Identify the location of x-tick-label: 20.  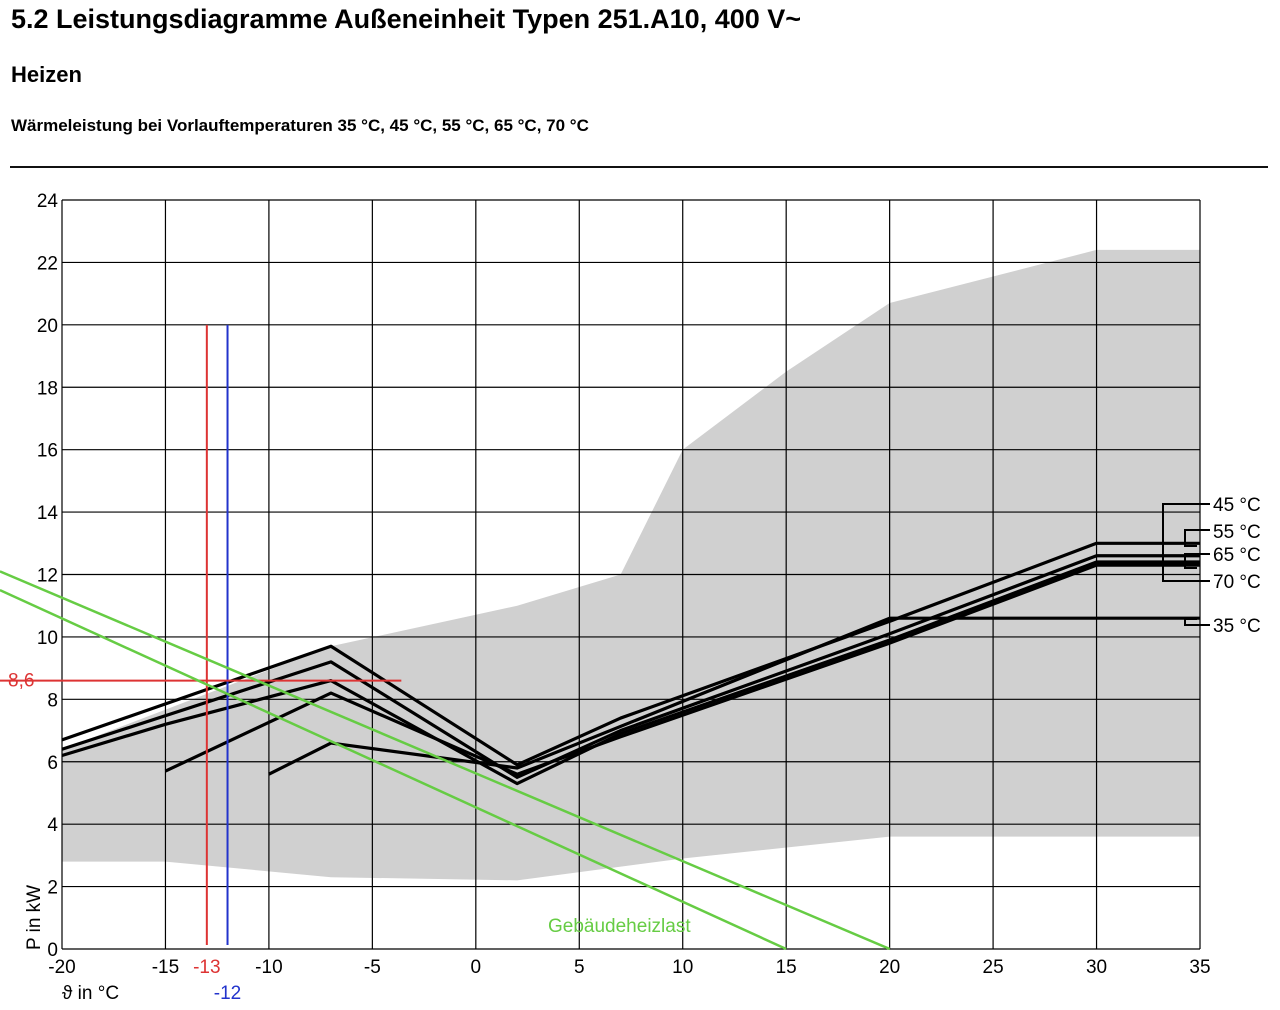
(889, 967).